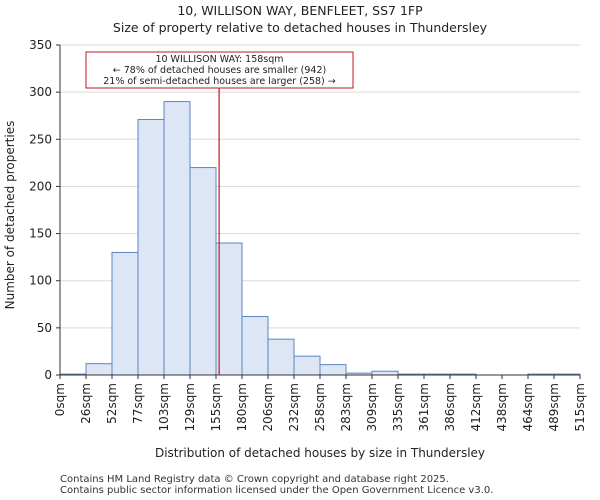 The height and width of the screenshot is (500, 600). Describe the element at coordinates (476, 407) in the screenshot. I see `x-tick-label: 412sqm` at that location.